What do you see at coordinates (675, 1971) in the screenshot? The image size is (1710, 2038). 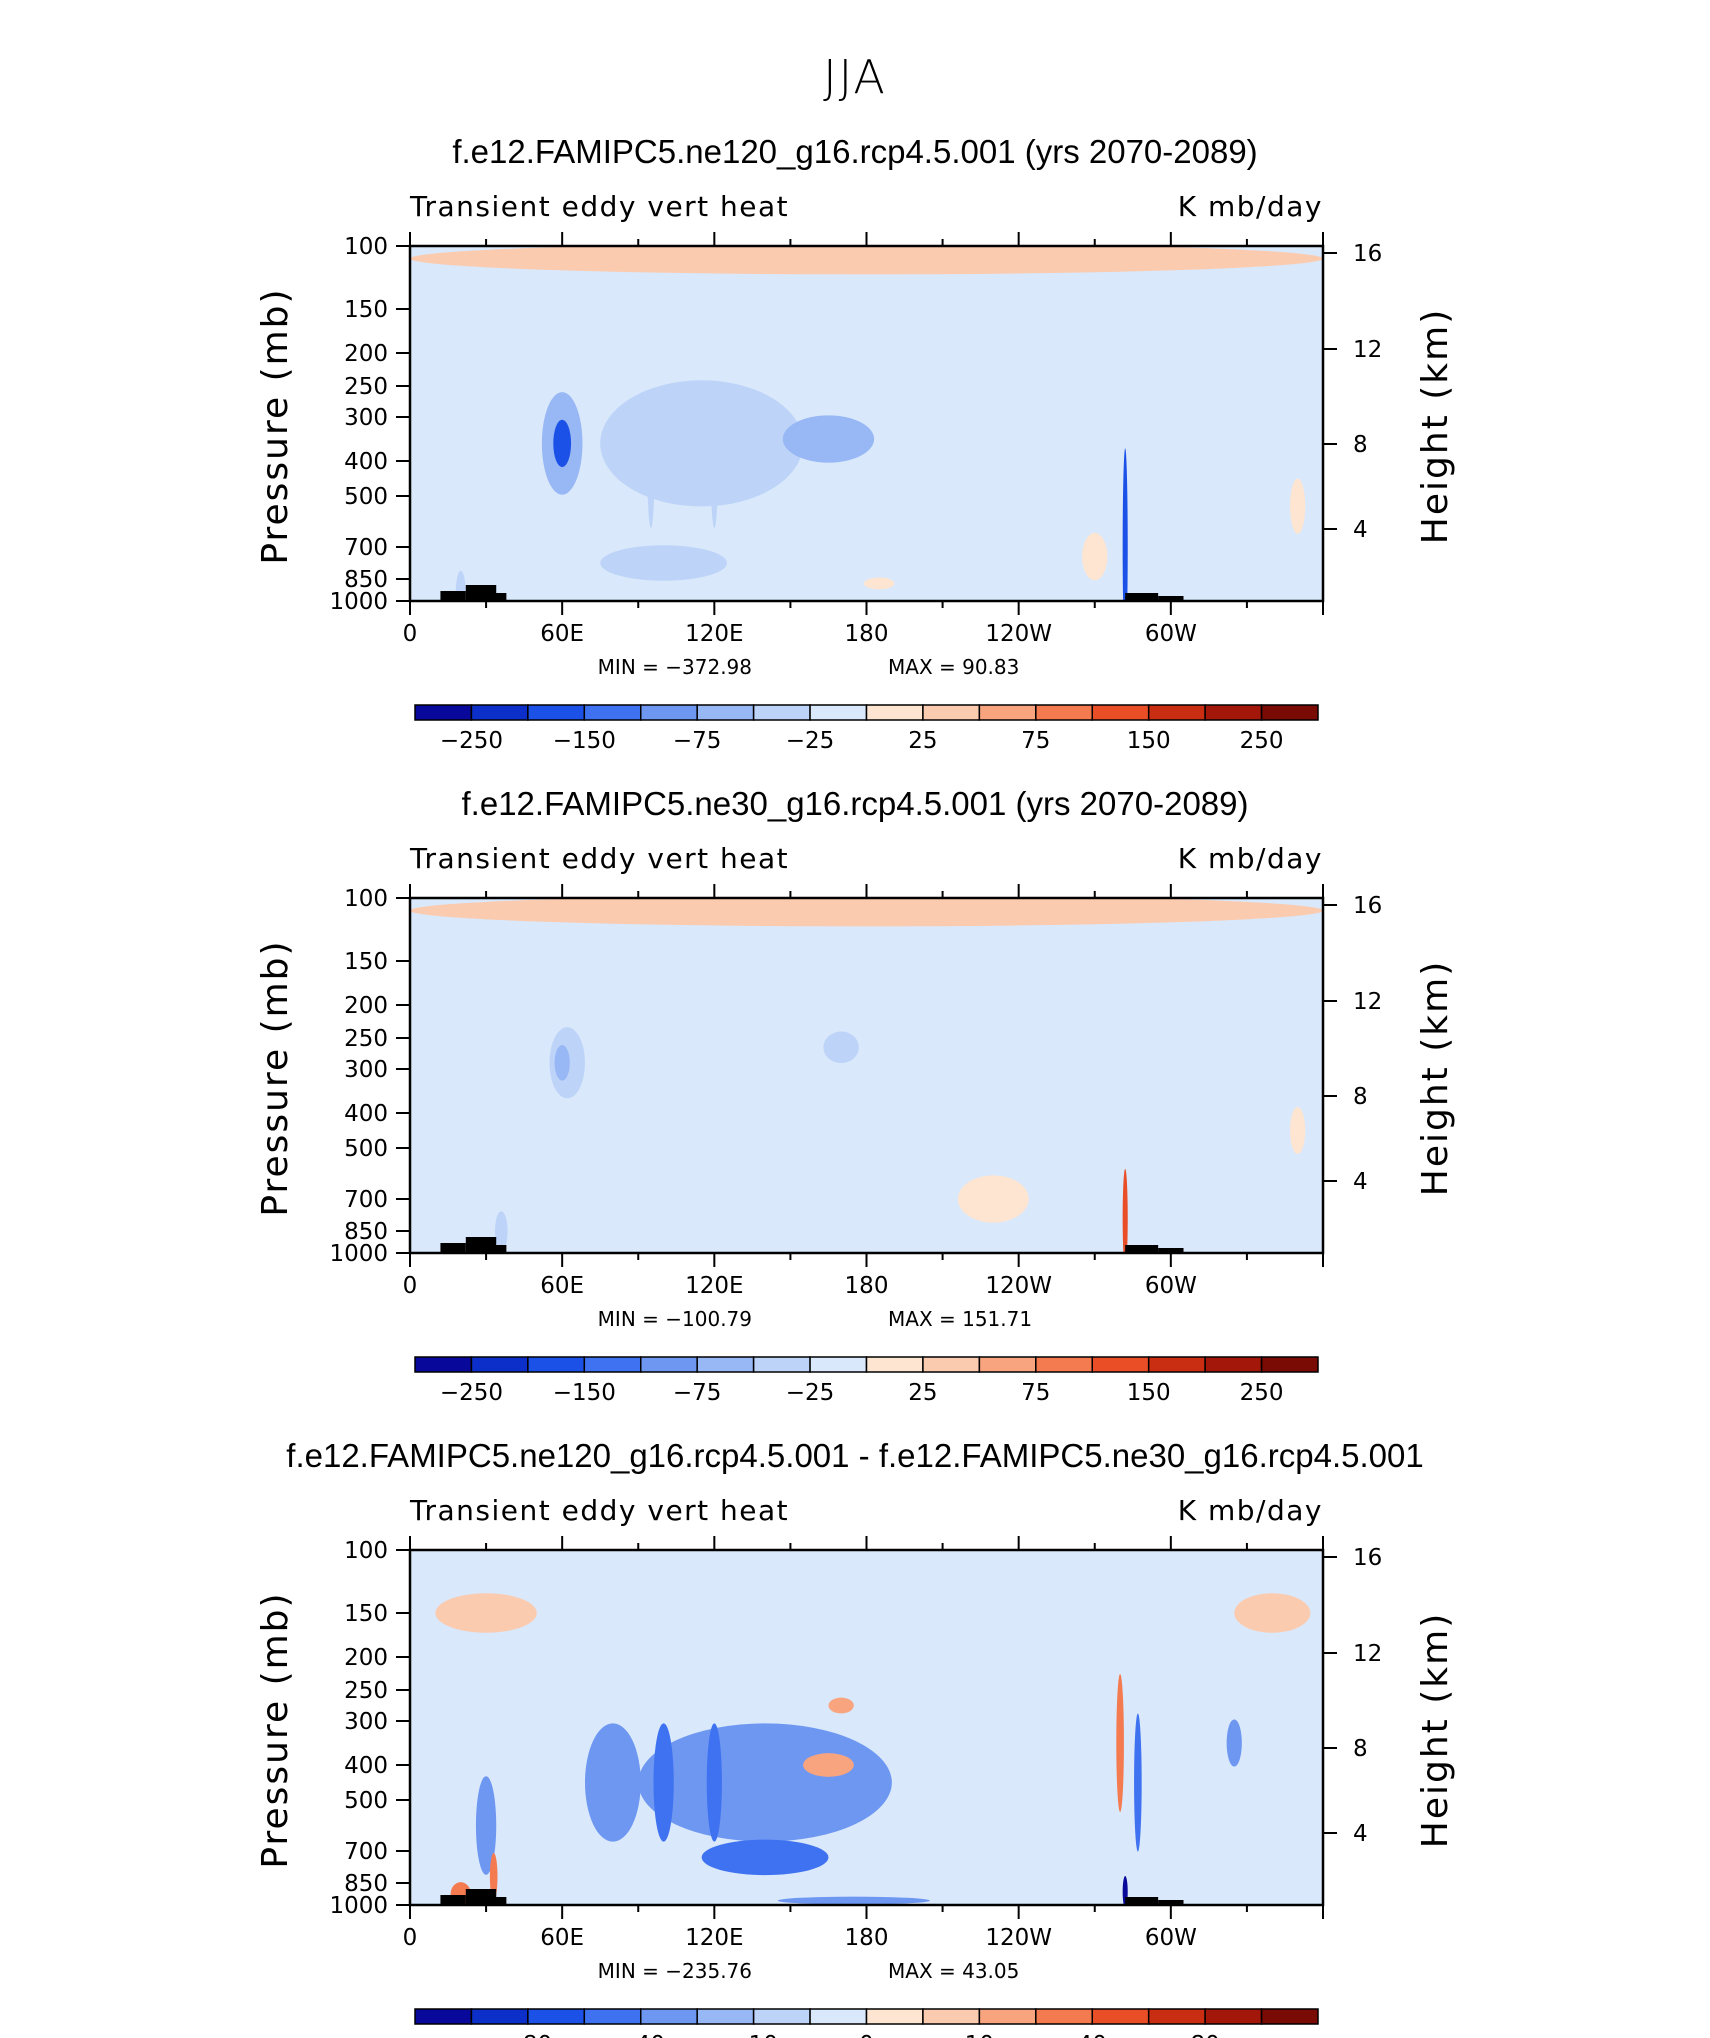 I see `min-value: MIN = −235.76` at bounding box center [675, 1971].